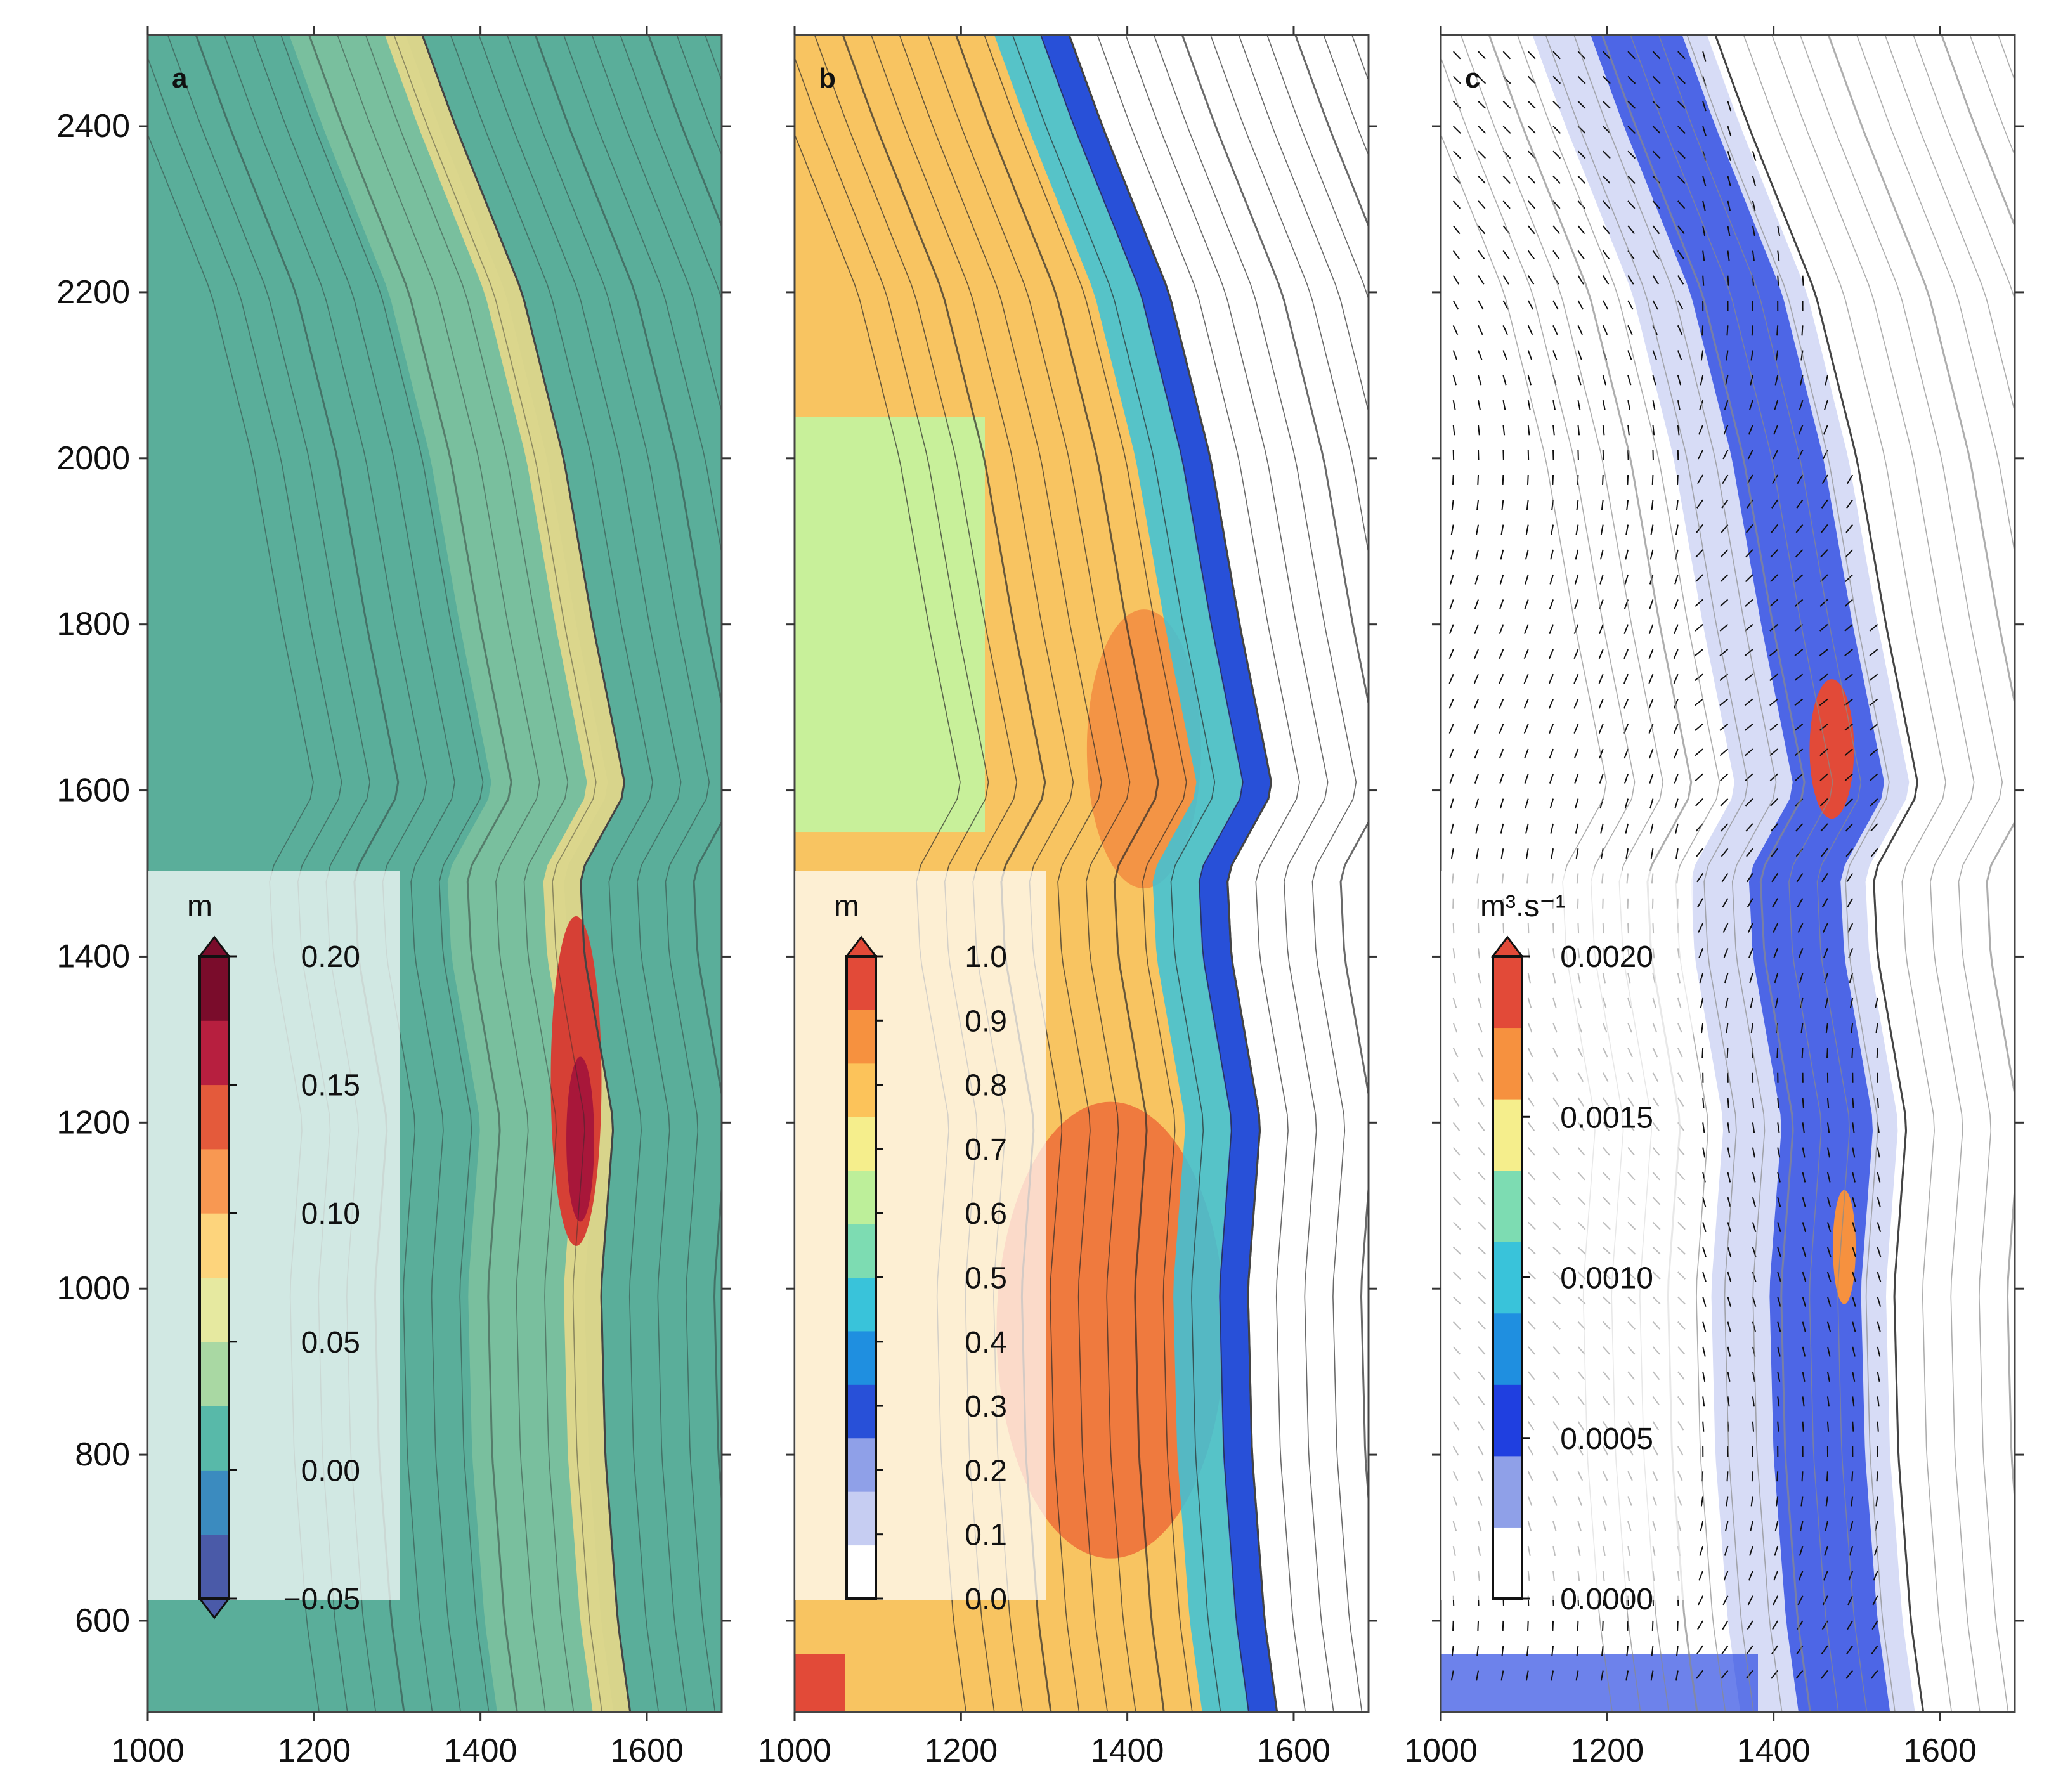 Image resolution: width=2056 pixels, height=1792 pixels. What do you see at coordinates (986, 1535) in the screenshot?
I see `colorbar-tick-label: 0.1` at bounding box center [986, 1535].